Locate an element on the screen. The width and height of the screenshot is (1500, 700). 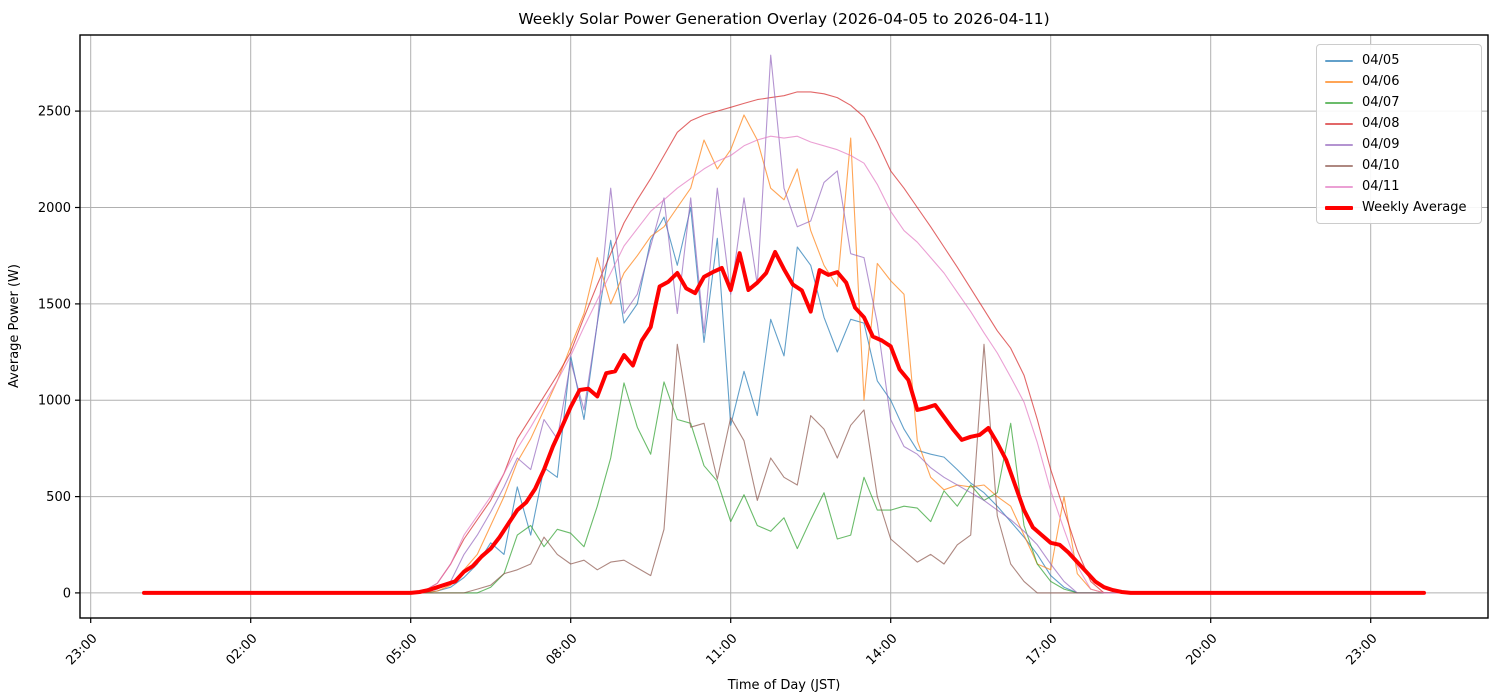
legend-label-04-05: 04/05 is located at coordinates (1381, 60).